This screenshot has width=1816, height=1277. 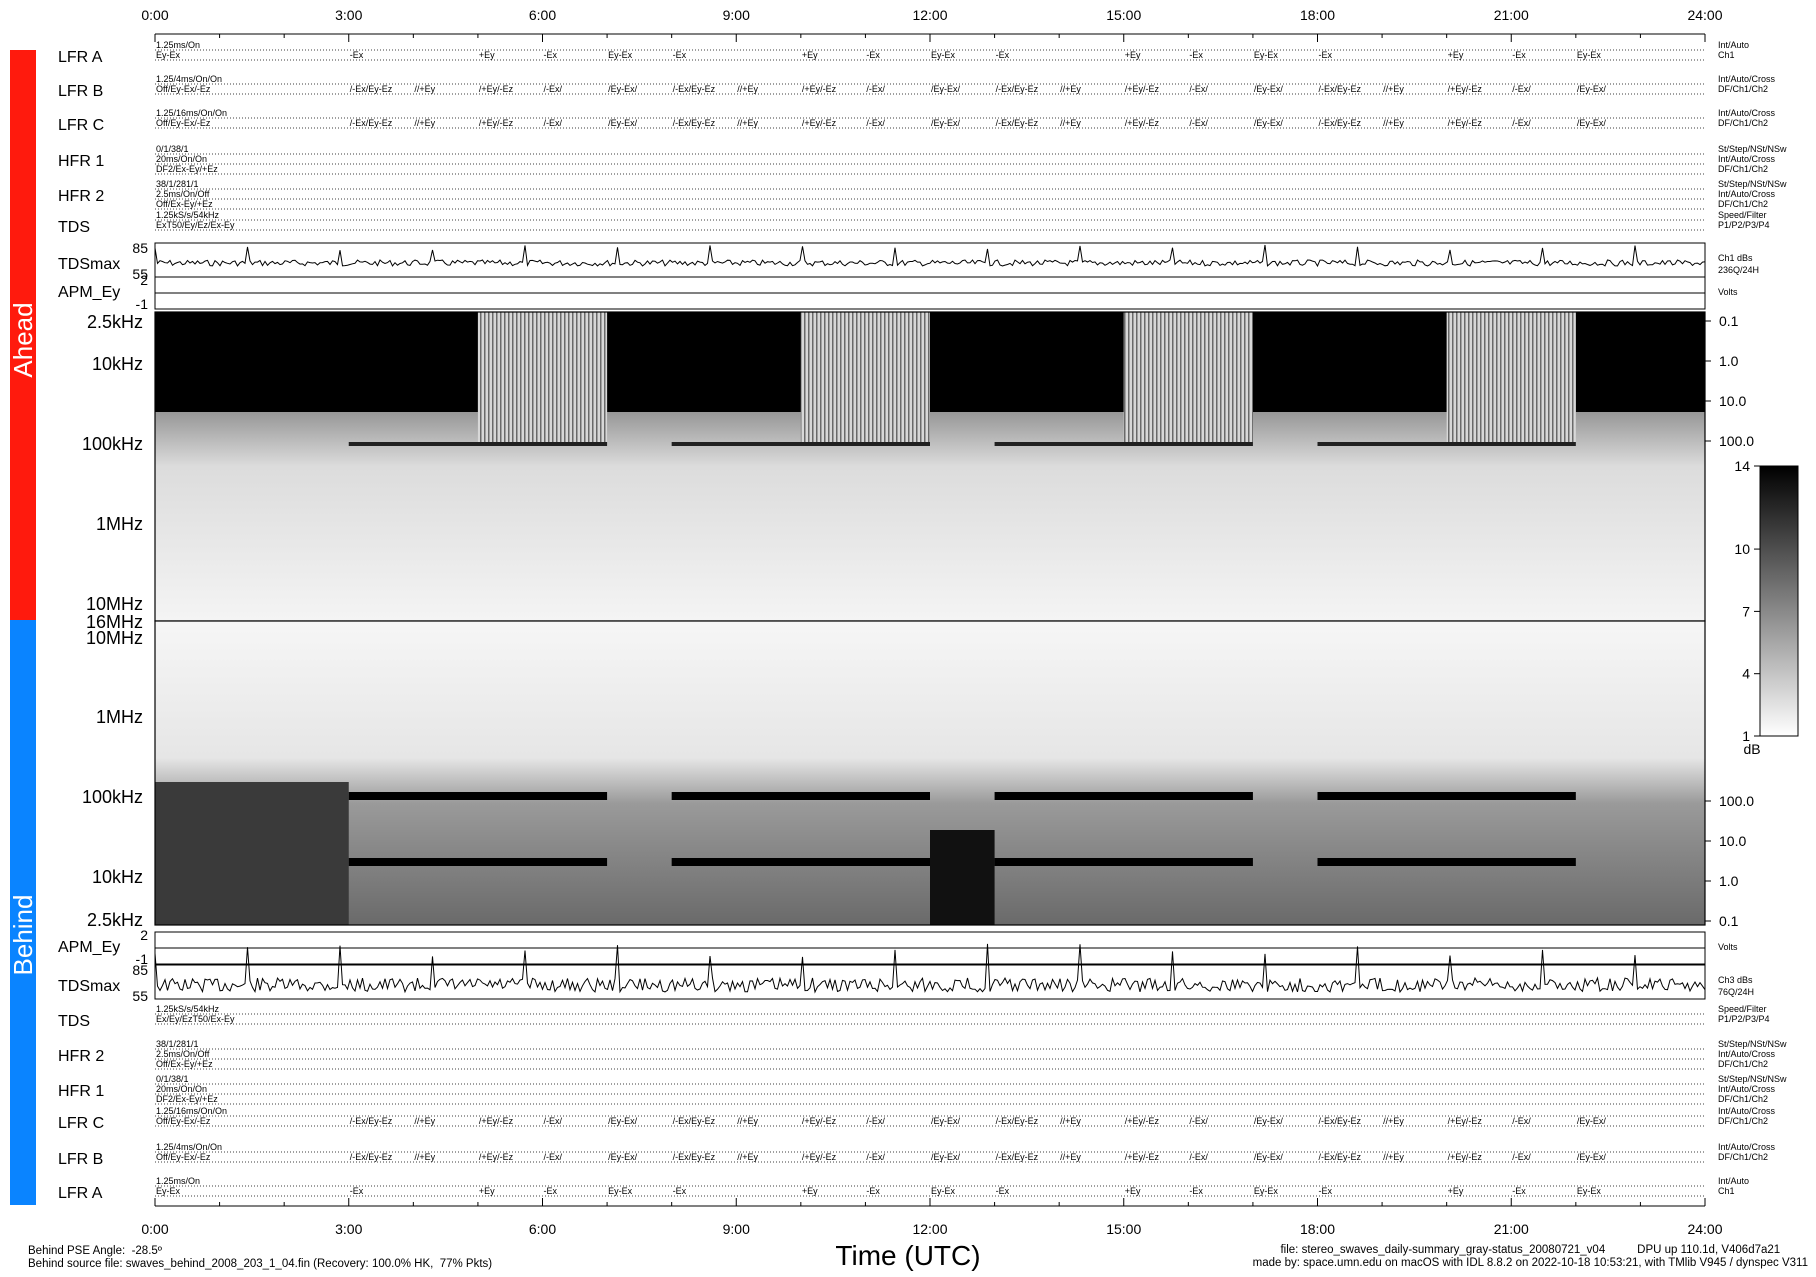 What do you see at coordinates (89, 292) in the screenshot?
I see `apm-label: APM_Ey` at bounding box center [89, 292].